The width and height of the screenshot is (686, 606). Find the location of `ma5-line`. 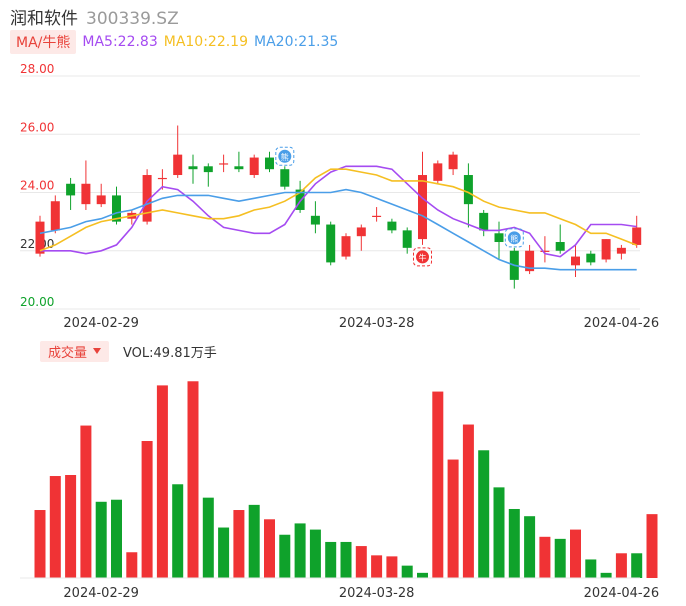

ma5-line is located at coordinates (338, 211).